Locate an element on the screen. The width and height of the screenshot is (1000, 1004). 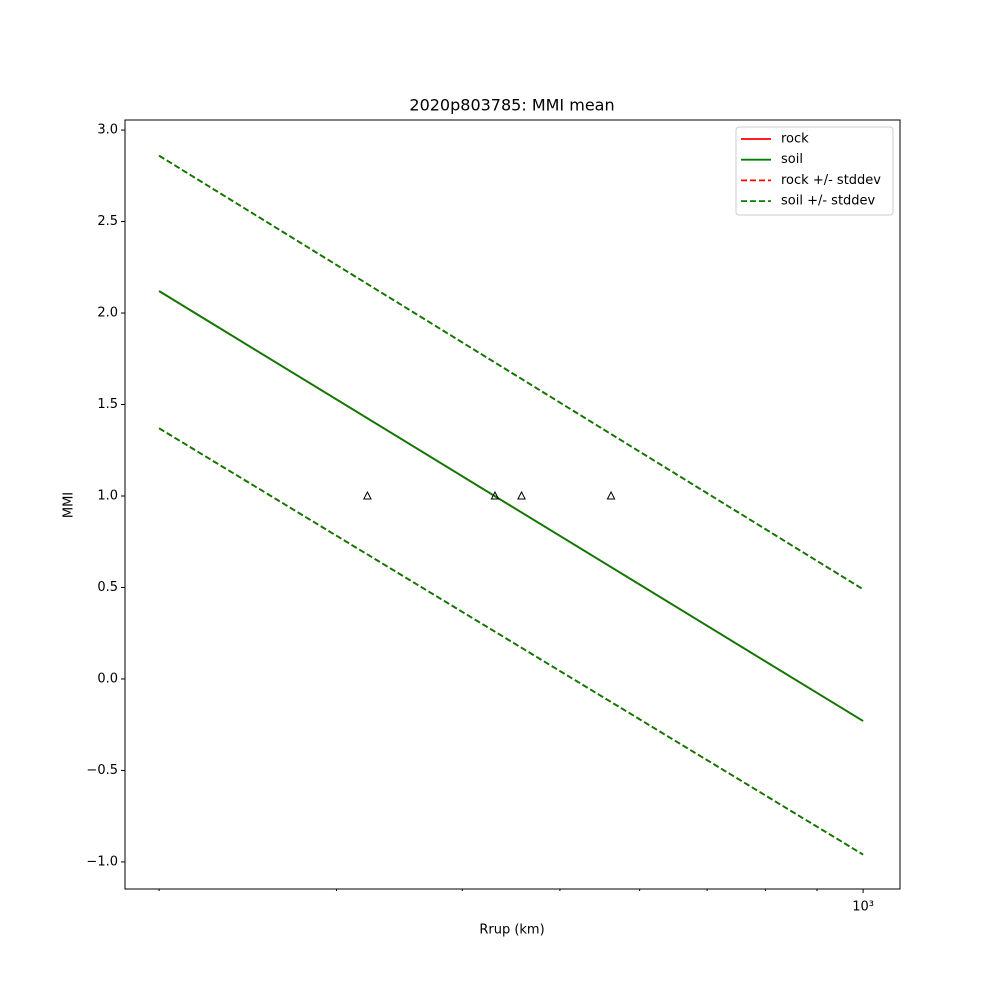
legend-label: rock +/- stddev is located at coordinates (831, 180).